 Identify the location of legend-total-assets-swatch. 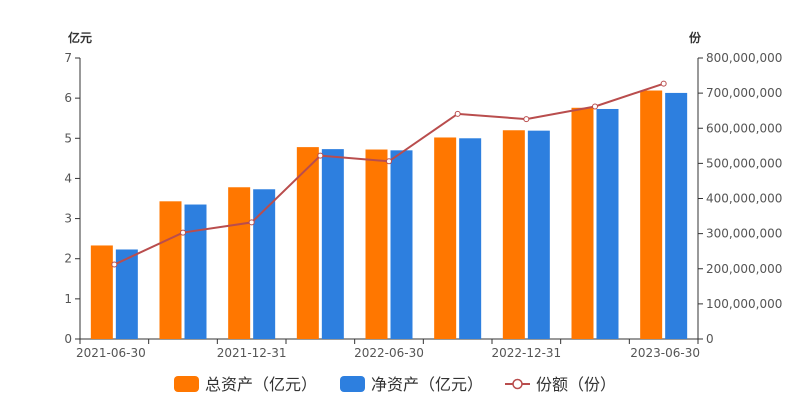
(186, 384).